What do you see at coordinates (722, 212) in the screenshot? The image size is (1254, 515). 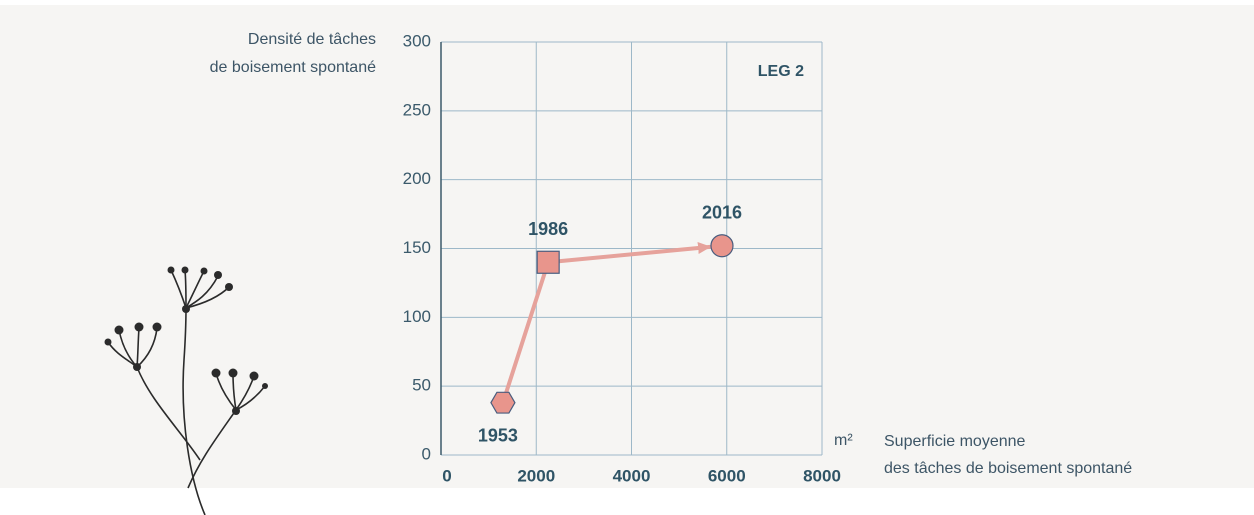 I see `point-label: 2016` at bounding box center [722, 212].